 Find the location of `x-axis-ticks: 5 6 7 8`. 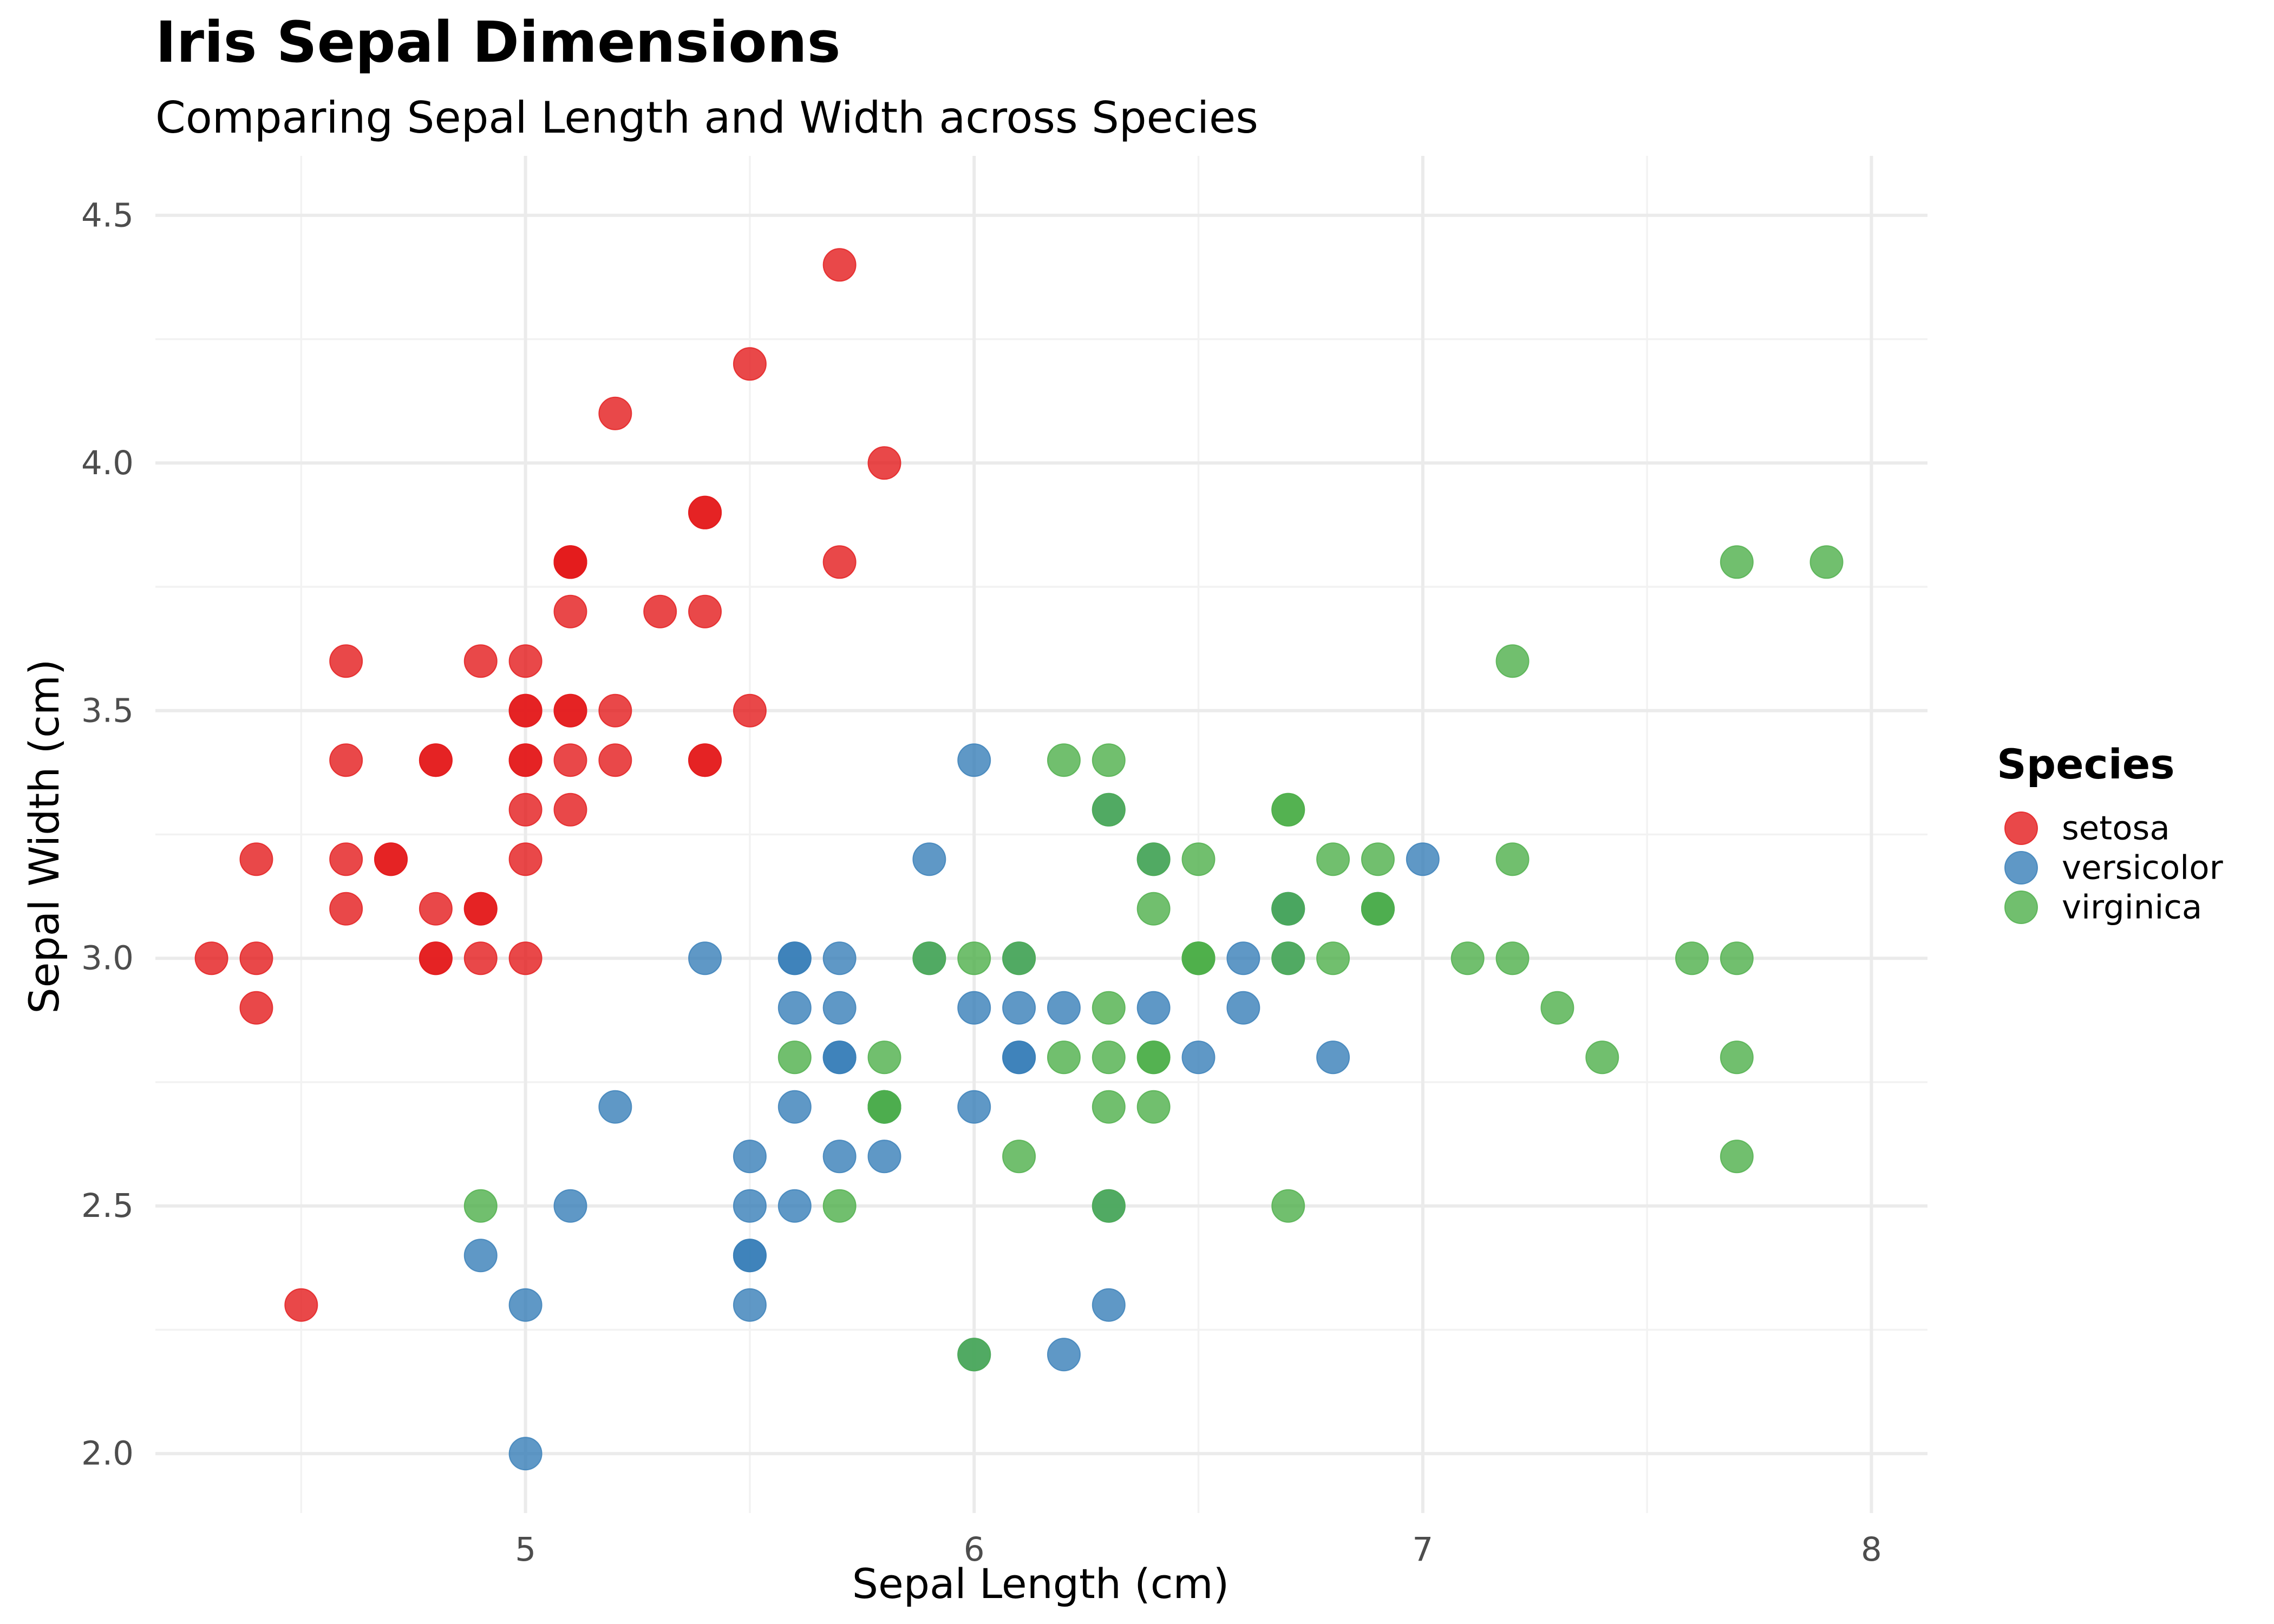

x-axis-ticks: 5 6 7 8 is located at coordinates (1199, 1549).